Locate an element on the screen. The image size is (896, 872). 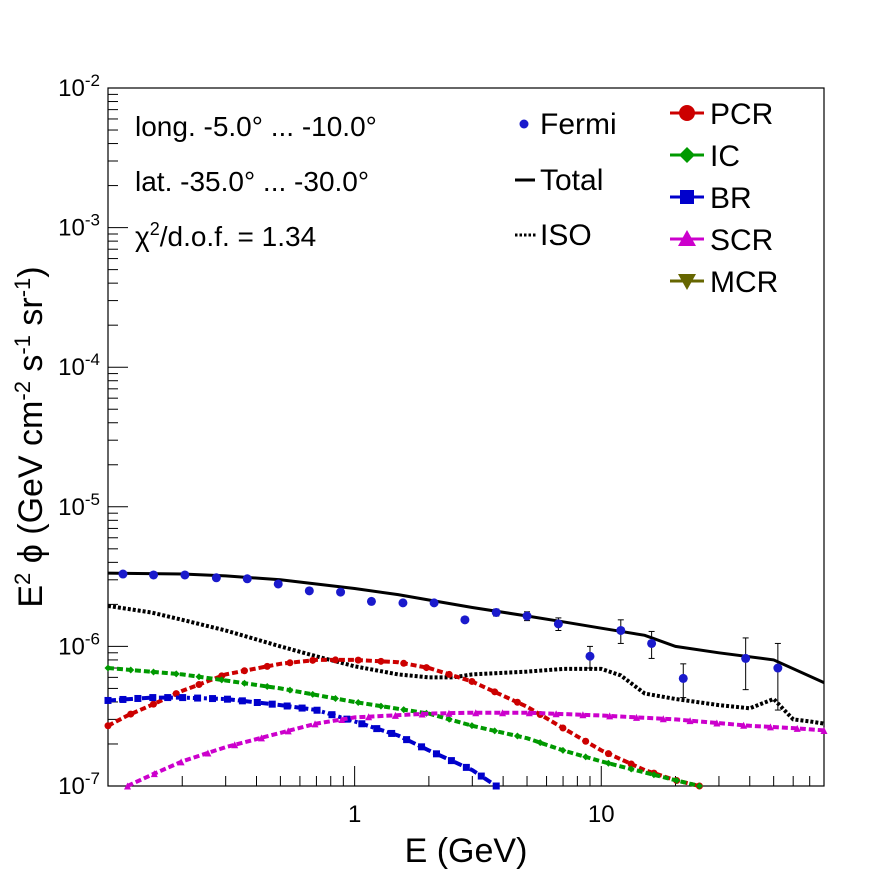
y-tick-label: 10⁻⁷ is located at coordinates (79, 784).